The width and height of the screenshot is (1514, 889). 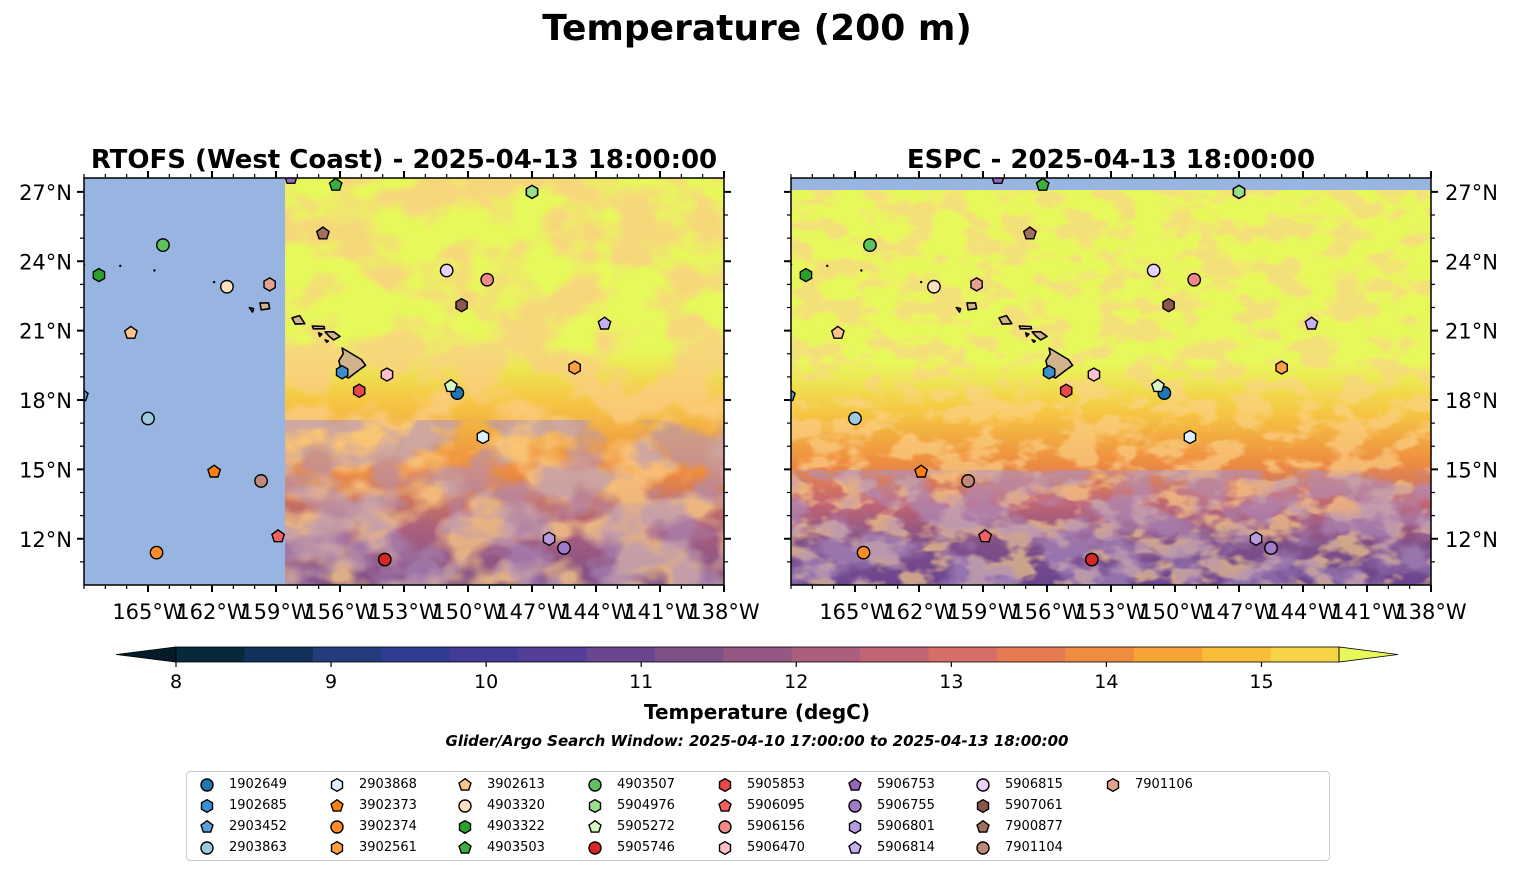 What do you see at coordinates (983, 612) in the screenshot?
I see `lon-tick-label: 159°W` at bounding box center [983, 612].